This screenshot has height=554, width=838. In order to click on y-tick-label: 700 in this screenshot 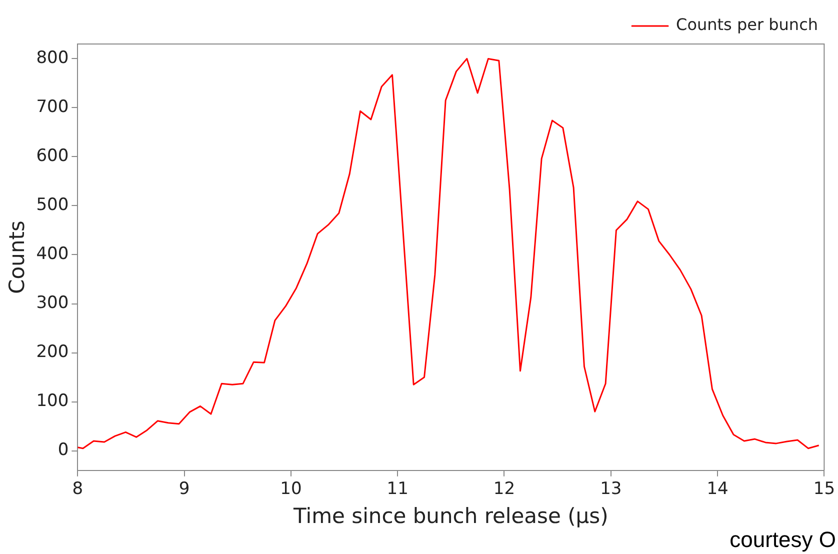, I will do `click(52, 107)`.